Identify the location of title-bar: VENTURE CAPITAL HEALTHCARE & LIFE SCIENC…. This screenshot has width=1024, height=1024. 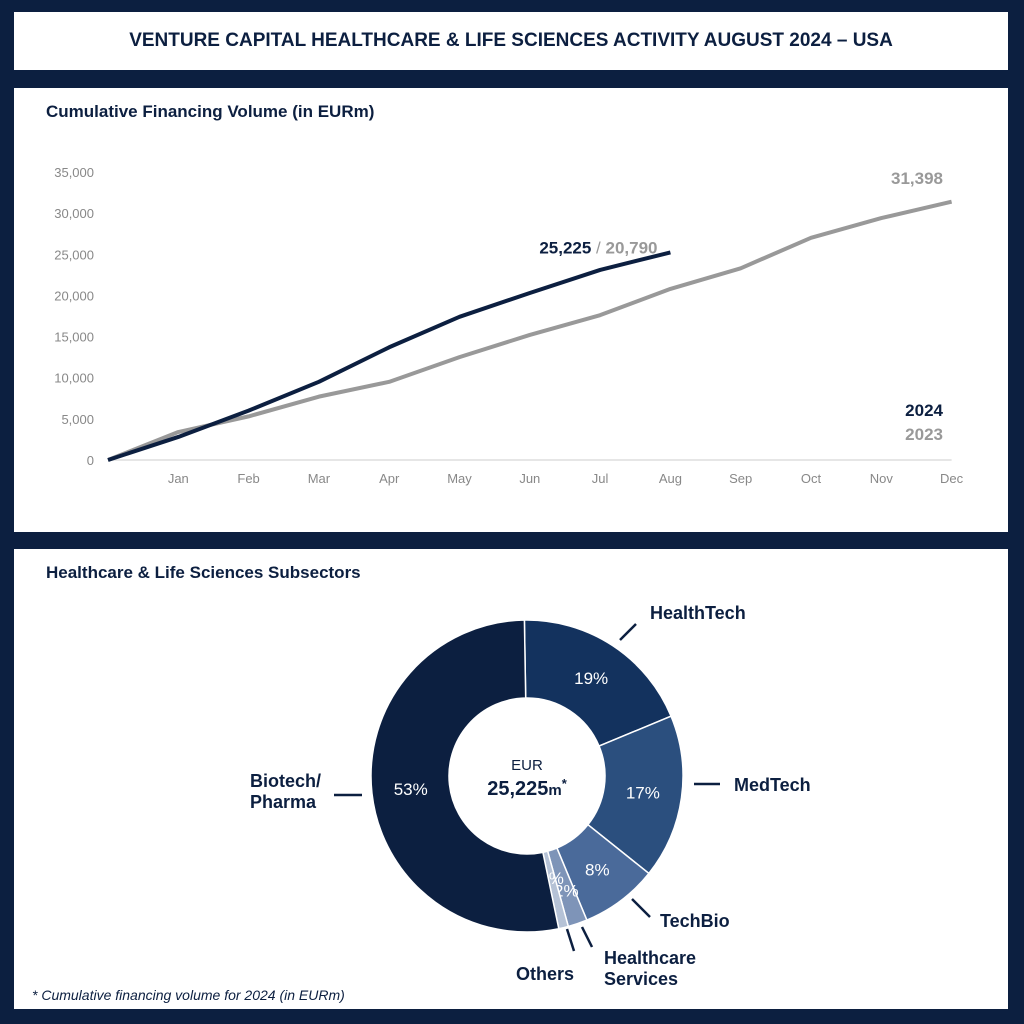
(511, 41).